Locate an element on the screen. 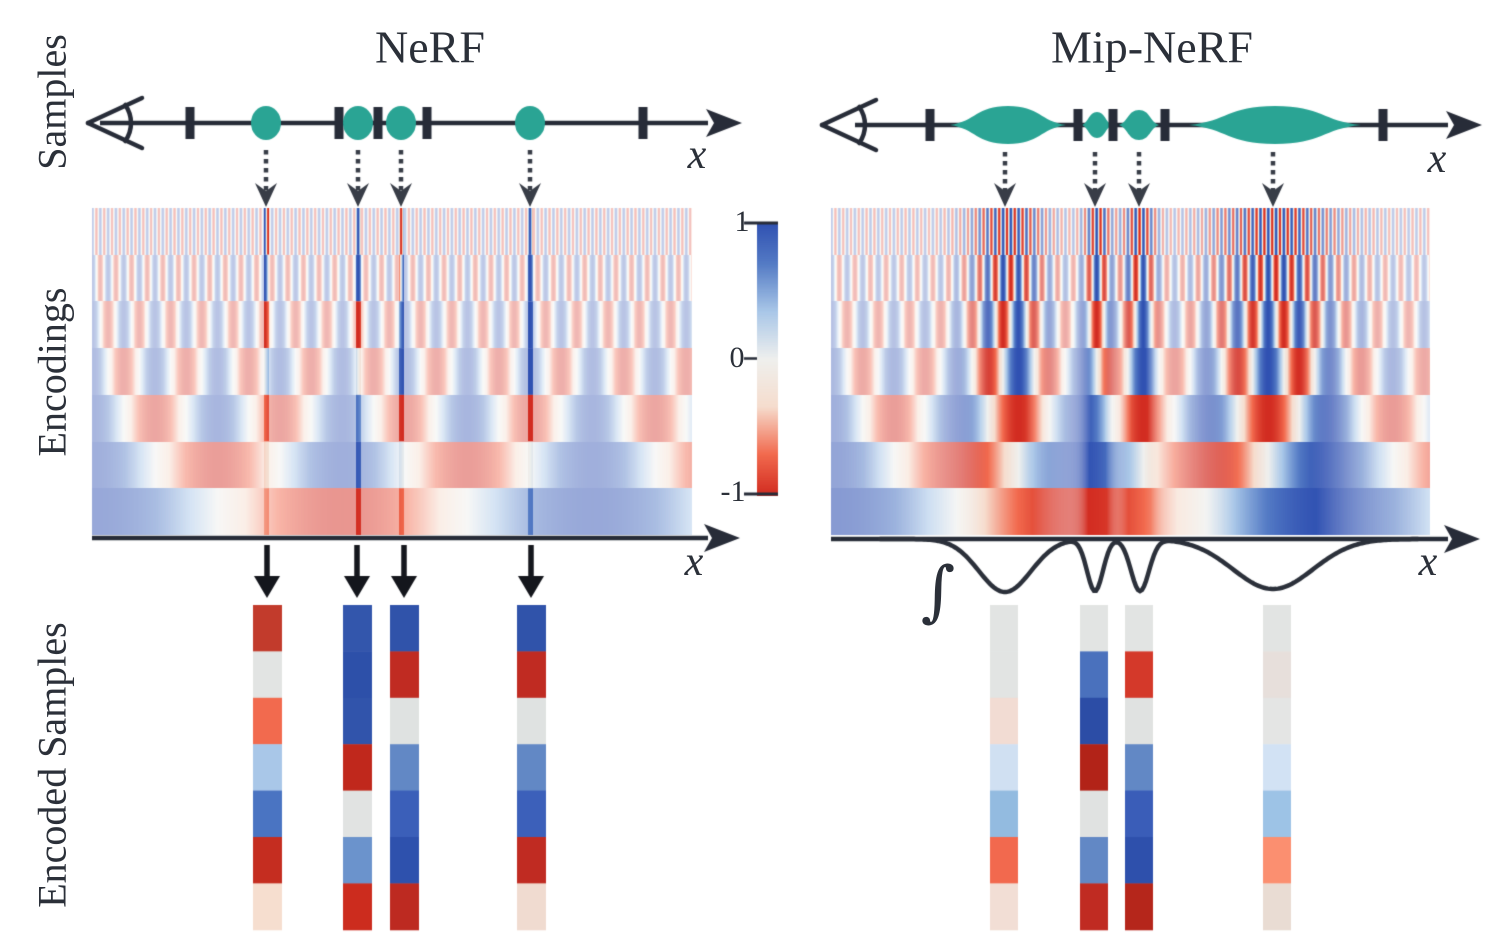 The height and width of the screenshot is (942, 1504). colorbar-tick-1: 1 is located at coordinates (742, 221).